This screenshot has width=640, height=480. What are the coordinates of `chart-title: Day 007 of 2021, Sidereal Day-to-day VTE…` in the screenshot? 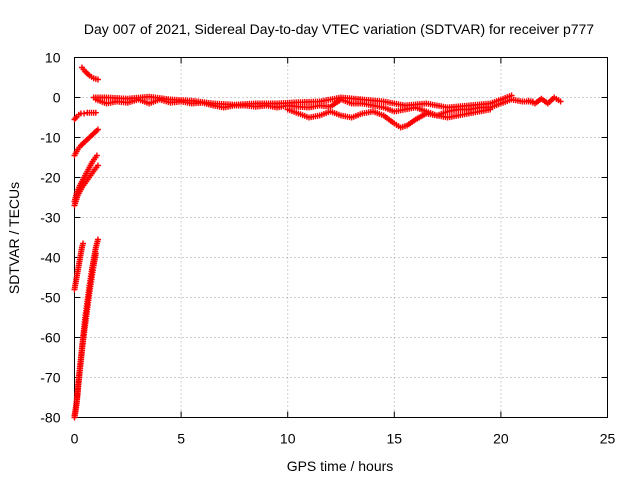 It's located at (339, 29).